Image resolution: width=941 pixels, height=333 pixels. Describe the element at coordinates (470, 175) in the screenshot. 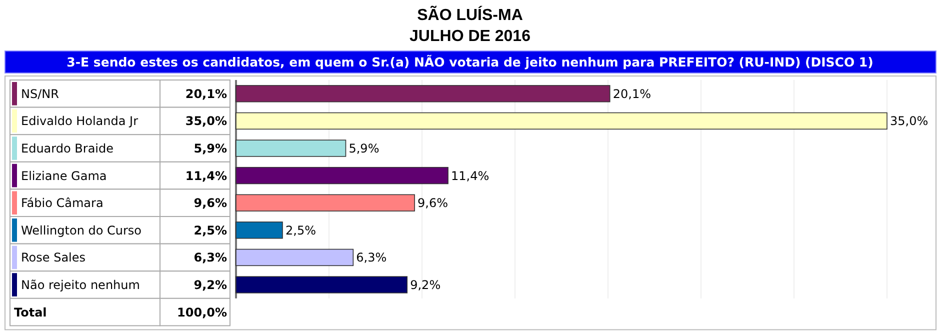

I see `text: 11,4%` at that location.